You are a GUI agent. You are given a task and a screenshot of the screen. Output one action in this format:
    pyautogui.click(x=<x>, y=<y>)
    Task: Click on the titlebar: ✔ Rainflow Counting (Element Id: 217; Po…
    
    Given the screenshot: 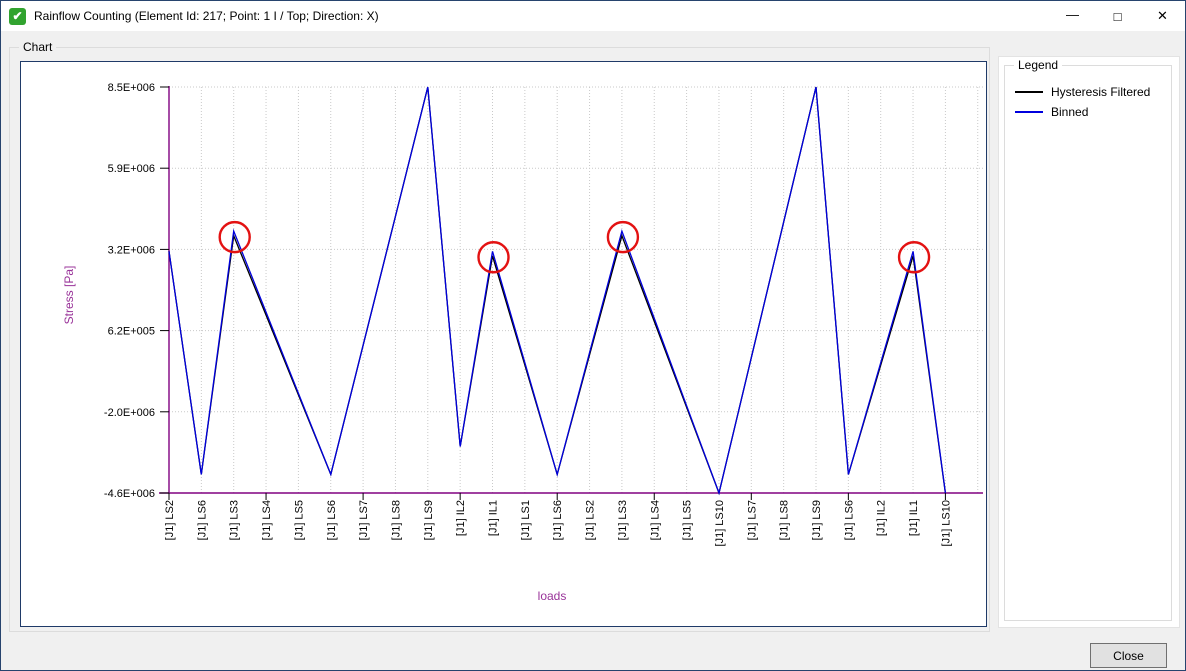 What is the action you would take?
    pyautogui.click(x=593, y=16)
    